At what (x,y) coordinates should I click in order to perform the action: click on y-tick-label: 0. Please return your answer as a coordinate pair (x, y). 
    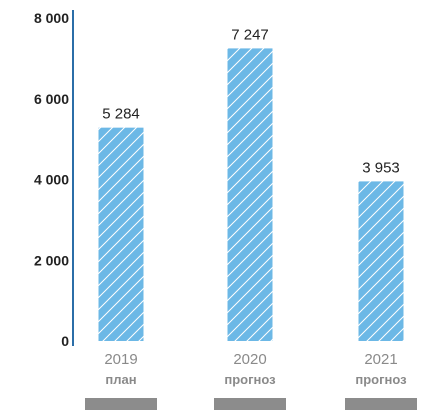
    Looking at the image, I should click on (65, 341).